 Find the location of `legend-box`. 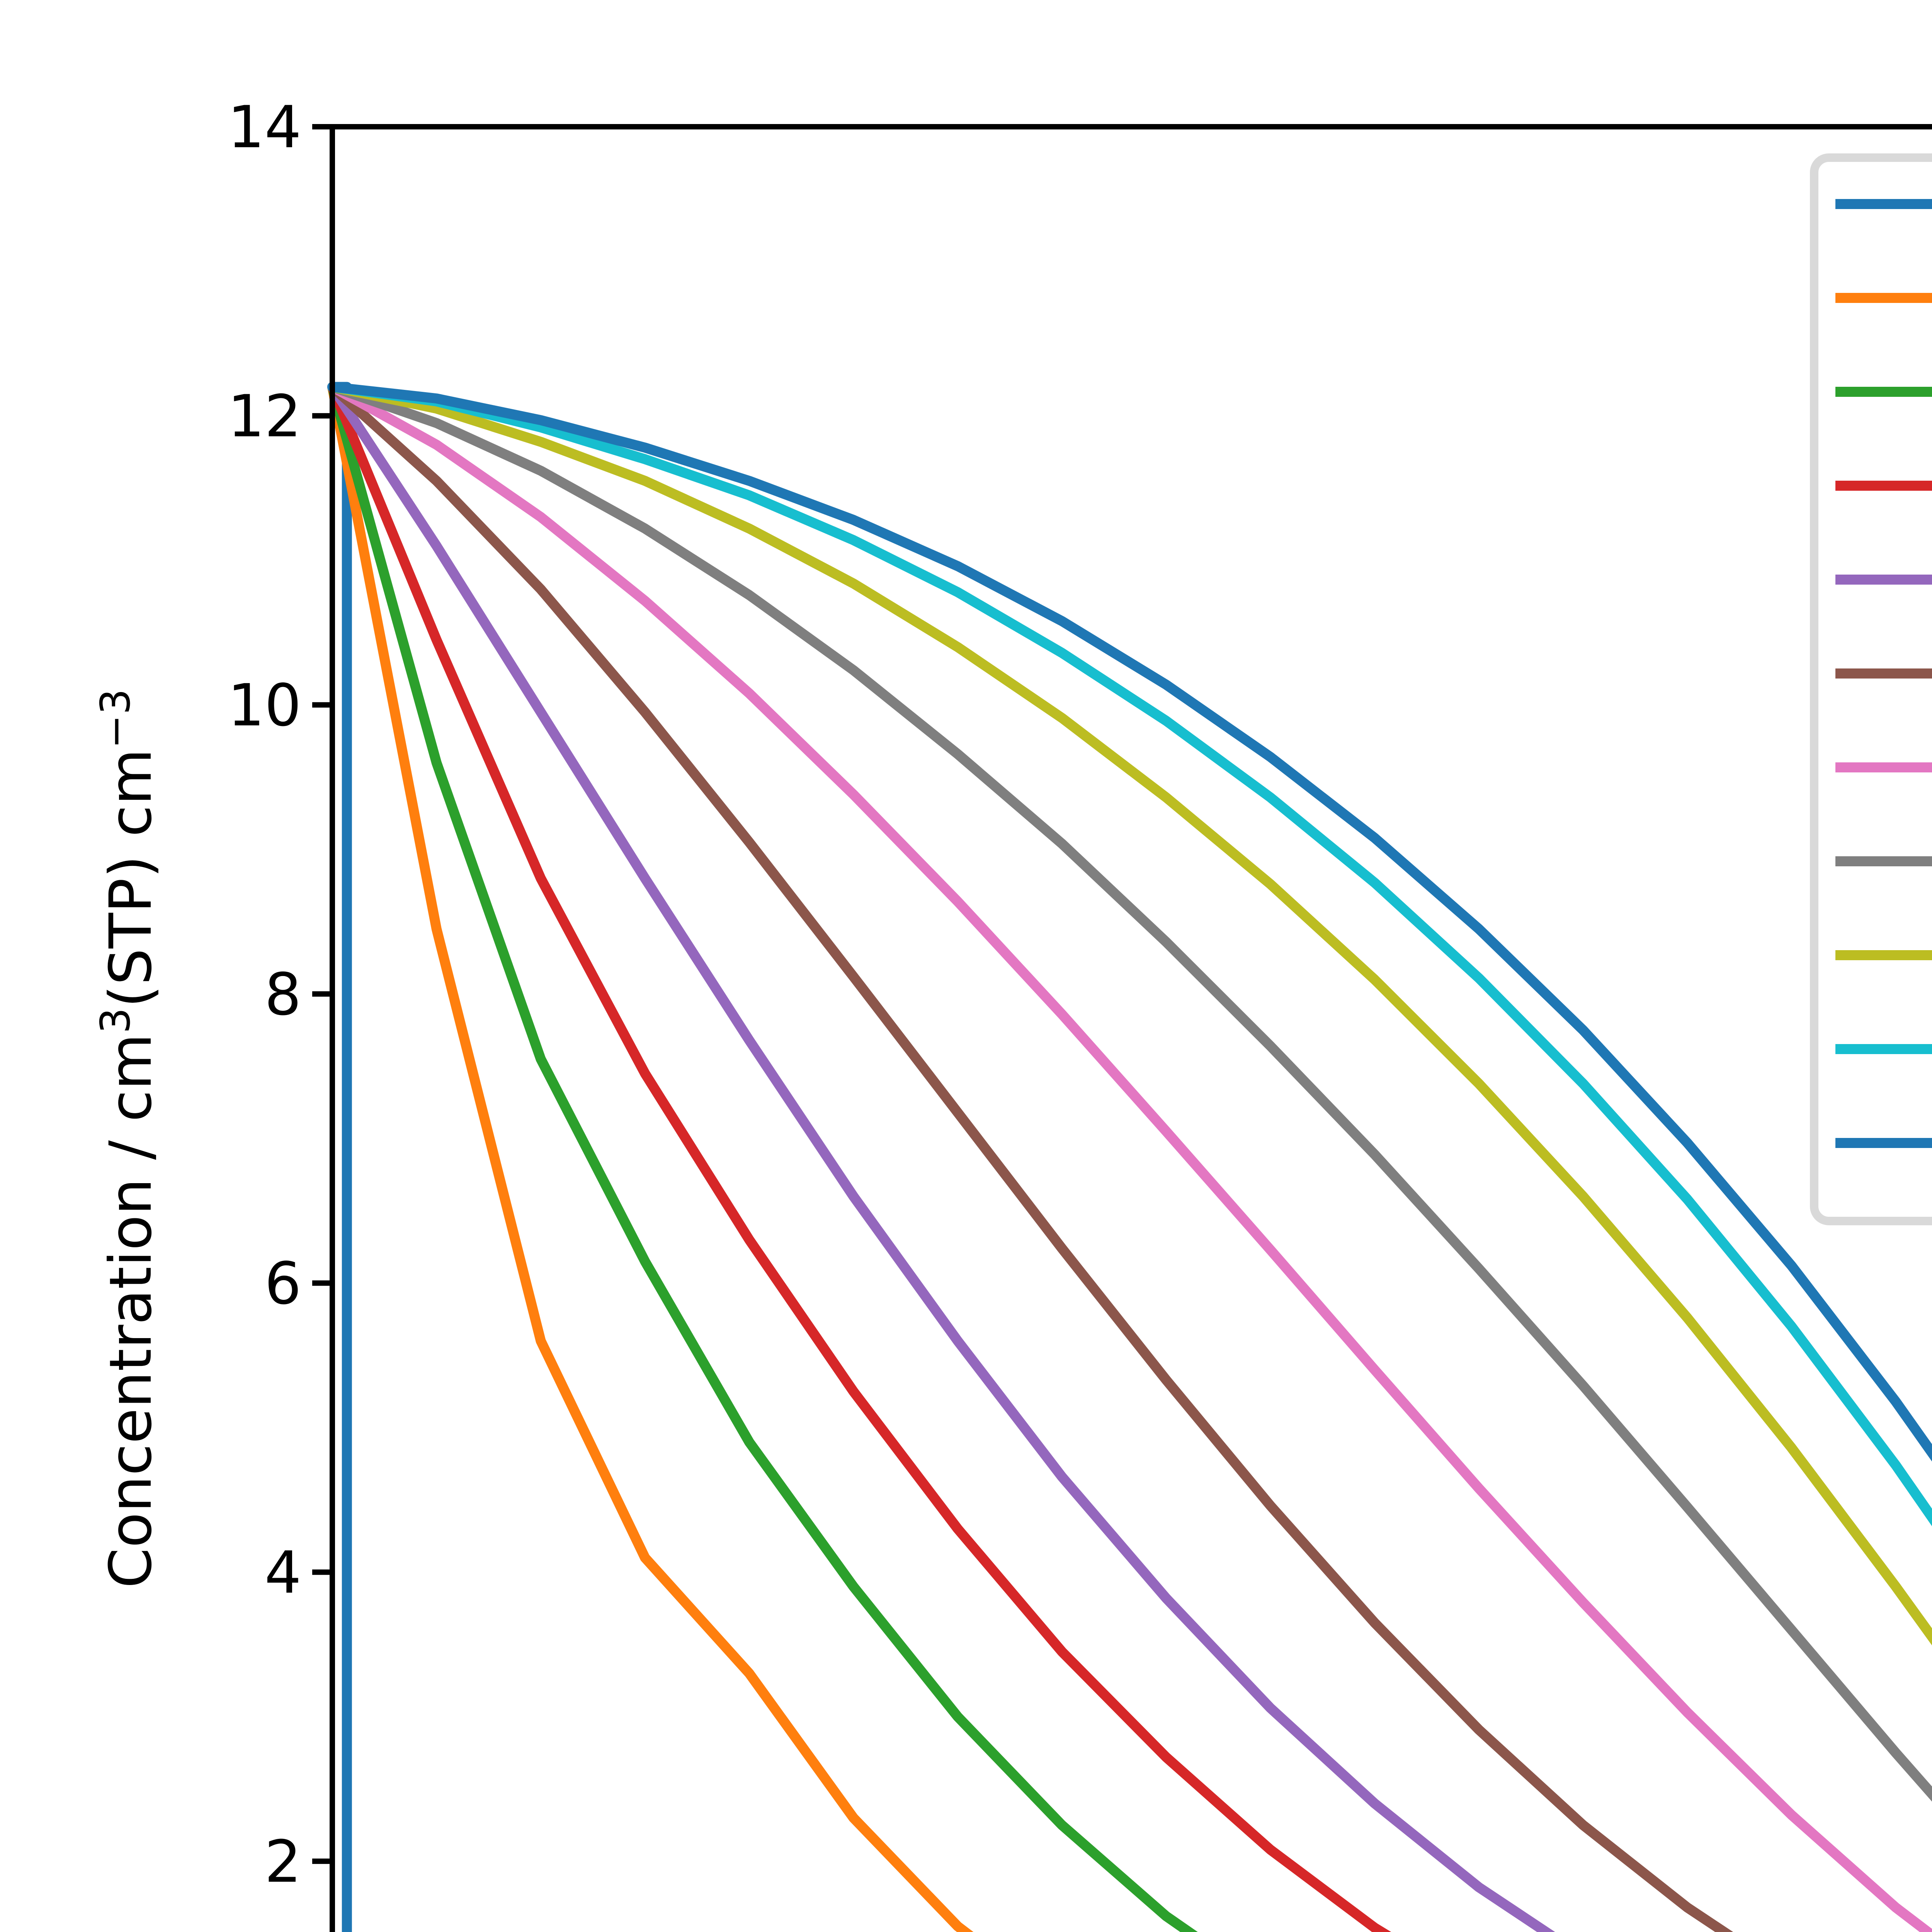

legend-box is located at coordinates (1871, 689).